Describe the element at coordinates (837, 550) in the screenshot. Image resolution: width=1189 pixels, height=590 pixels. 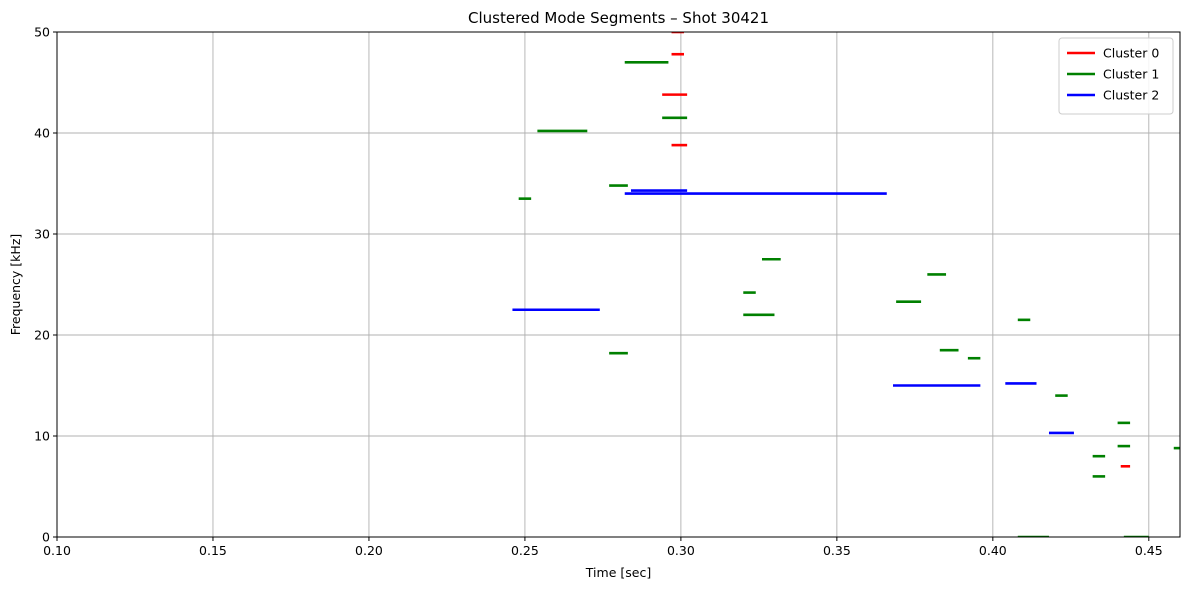
I see `x-tick-label: 0.35` at that location.